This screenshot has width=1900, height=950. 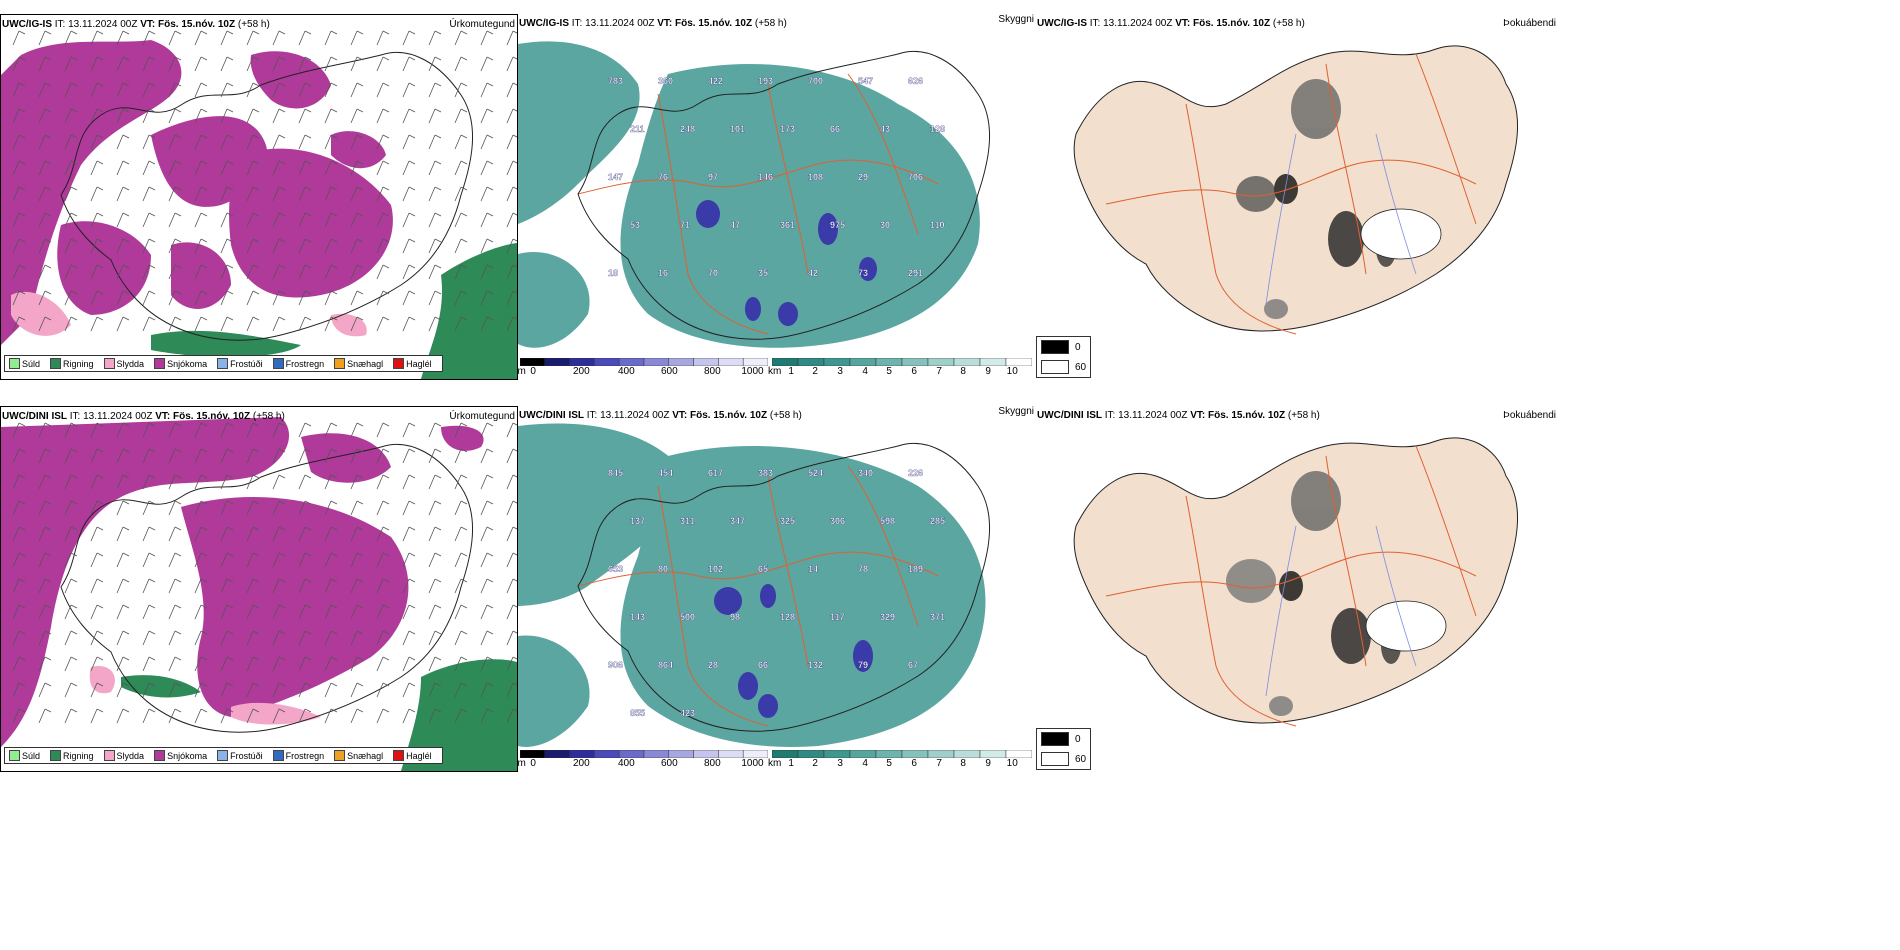 I want to click on fog-legend-row: 0, so click(x=1063, y=347).